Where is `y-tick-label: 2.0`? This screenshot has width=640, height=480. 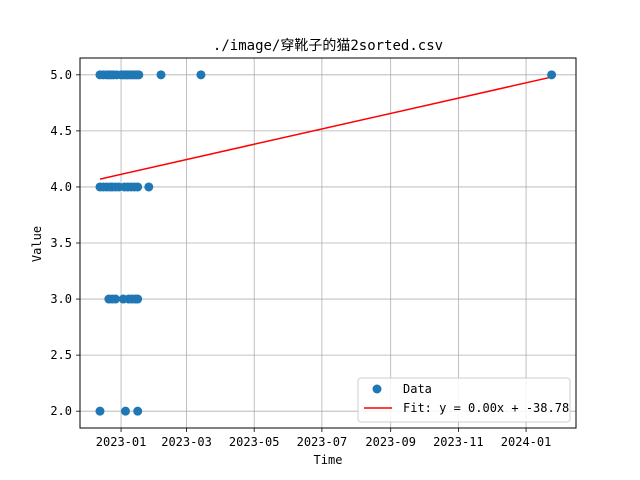
y-tick-label: 2.0 is located at coordinates (61, 411).